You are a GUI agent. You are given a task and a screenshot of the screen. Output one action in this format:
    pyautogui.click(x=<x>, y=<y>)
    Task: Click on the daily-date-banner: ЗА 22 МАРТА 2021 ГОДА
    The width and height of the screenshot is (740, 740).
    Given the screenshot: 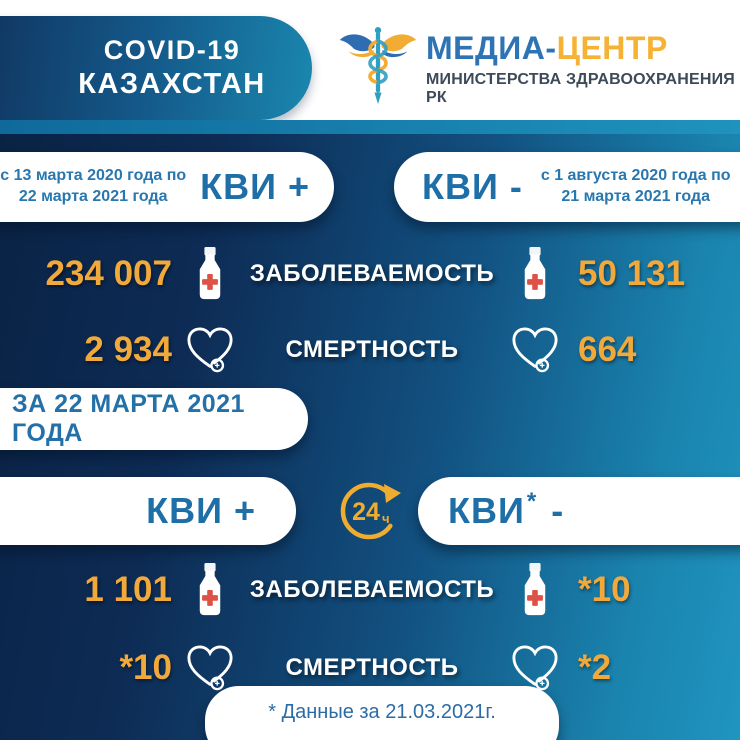 What is the action you would take?
    pyautogui.click(x=154, y=419)
    